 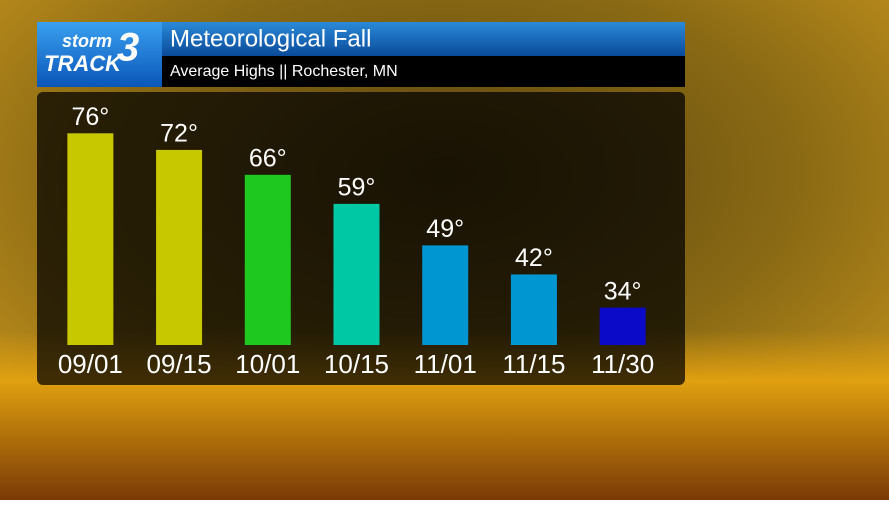 What do you see at coordinates (83, 63) in the screenshot?
I see `logo-text: TRACK` at bounding box center [83, 63].